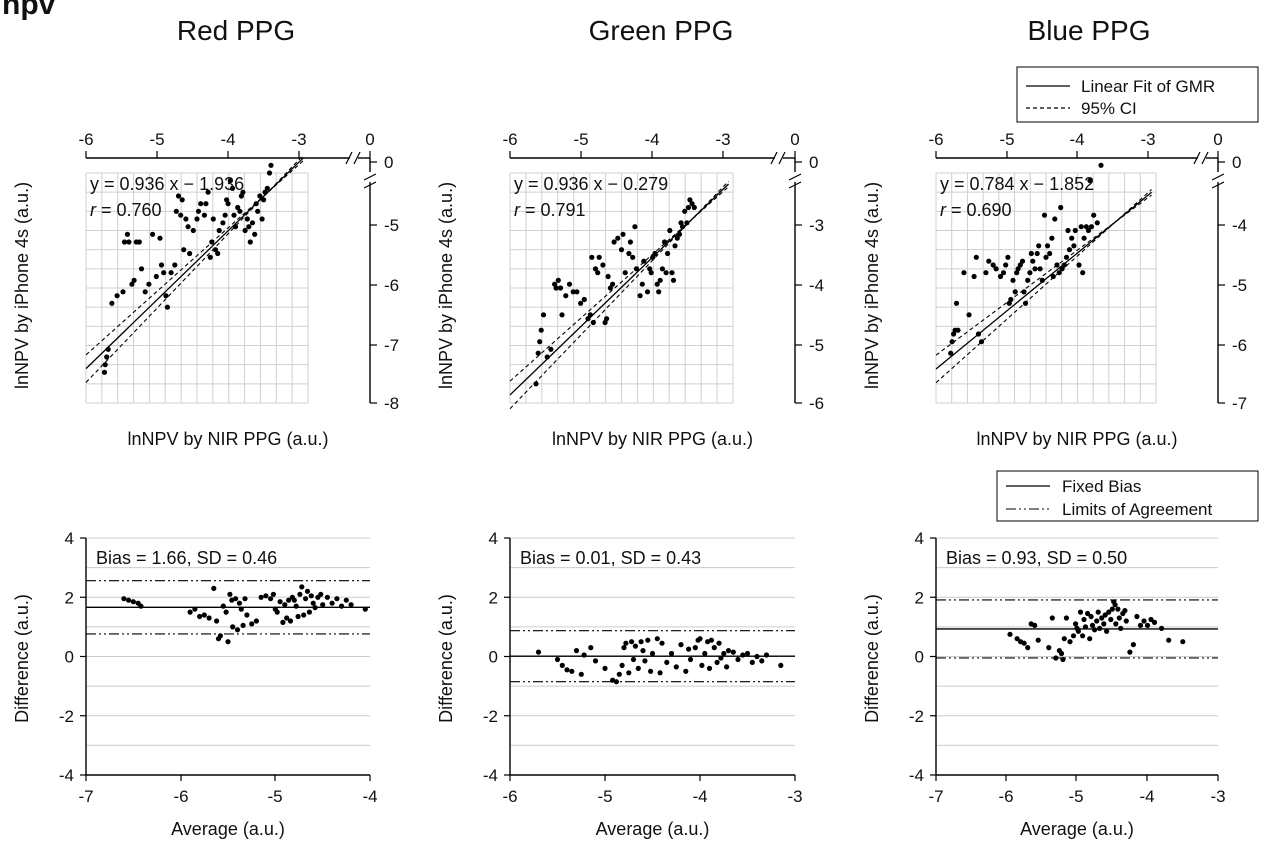  Describe the element at coordinates (1043, 286) in the screenshot. I see `ci-line` at that location.